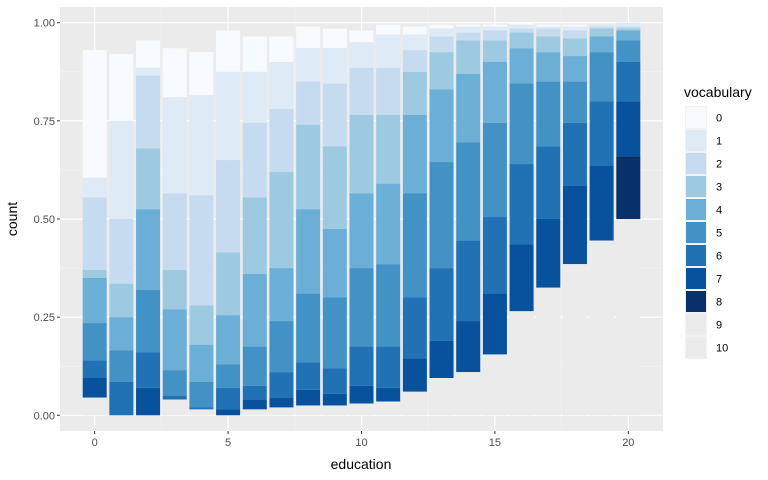 The width and height of the screenshot is (768, 480). I want to click on y-tick-label: 0.25, so click(44, 318).